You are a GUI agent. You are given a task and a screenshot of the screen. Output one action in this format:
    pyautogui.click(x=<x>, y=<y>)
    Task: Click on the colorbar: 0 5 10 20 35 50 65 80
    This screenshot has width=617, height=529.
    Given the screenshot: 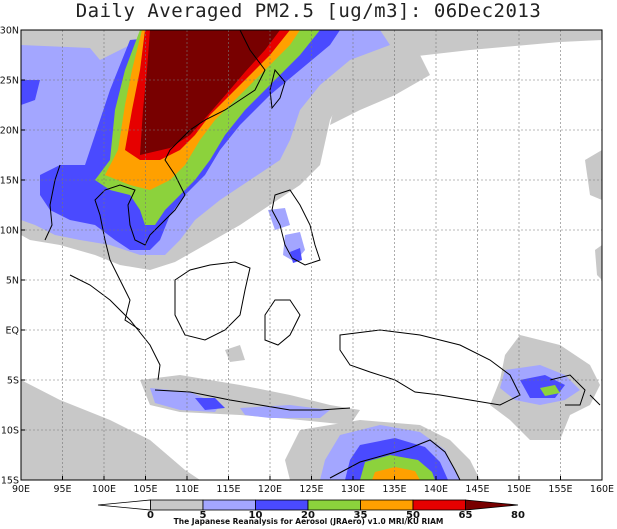 What is the action you would take?
    pyautogui.click(x=311, y=510)
    